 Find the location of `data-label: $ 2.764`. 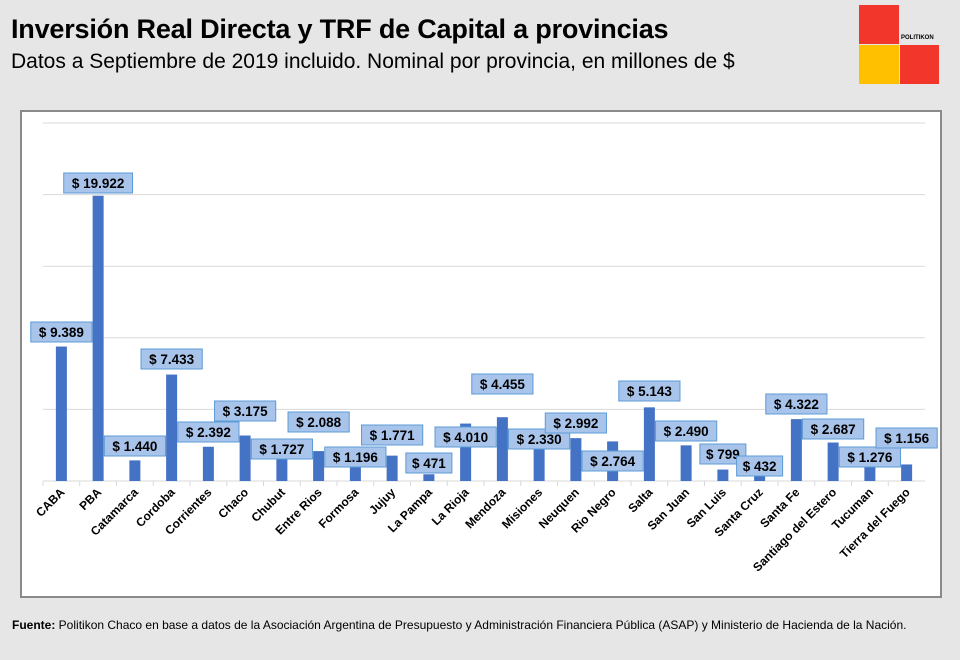

data-label: $ 2.764 is located at coordinates (613, 461).